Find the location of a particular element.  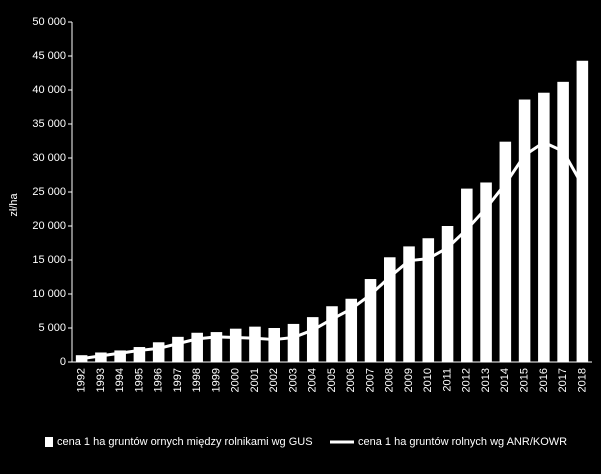

x-tick-label: 2013 is located at coordinates (486, 380).